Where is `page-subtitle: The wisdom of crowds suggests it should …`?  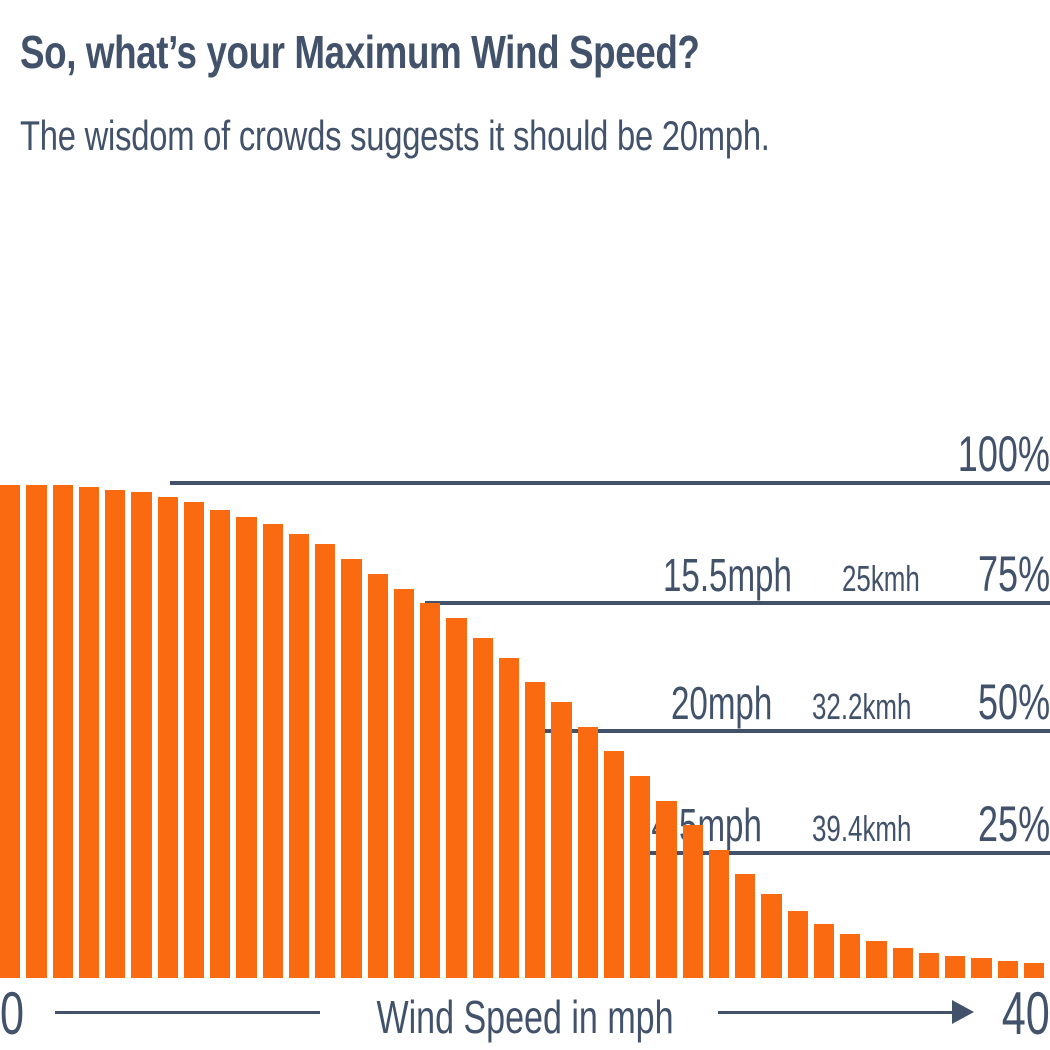 page-subtitle: The wisdom of crowds suggests it should … is located at coordinates (395, 135).